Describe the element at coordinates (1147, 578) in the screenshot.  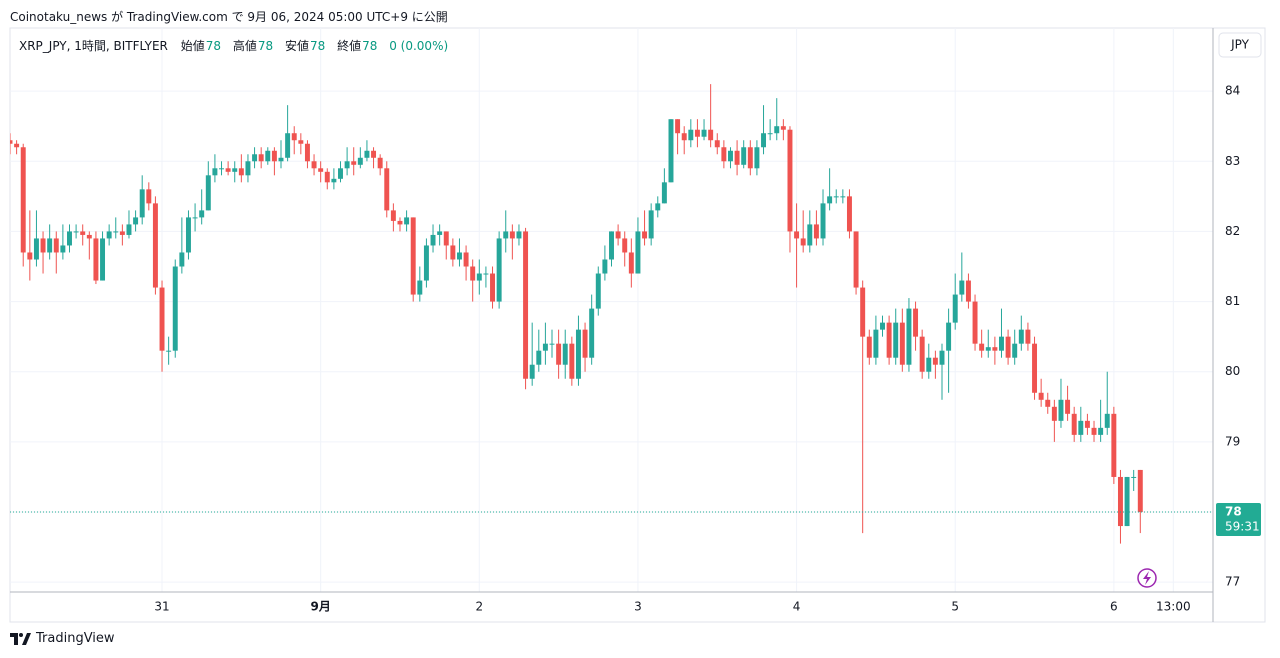
I see `lightning-icon` at that location.